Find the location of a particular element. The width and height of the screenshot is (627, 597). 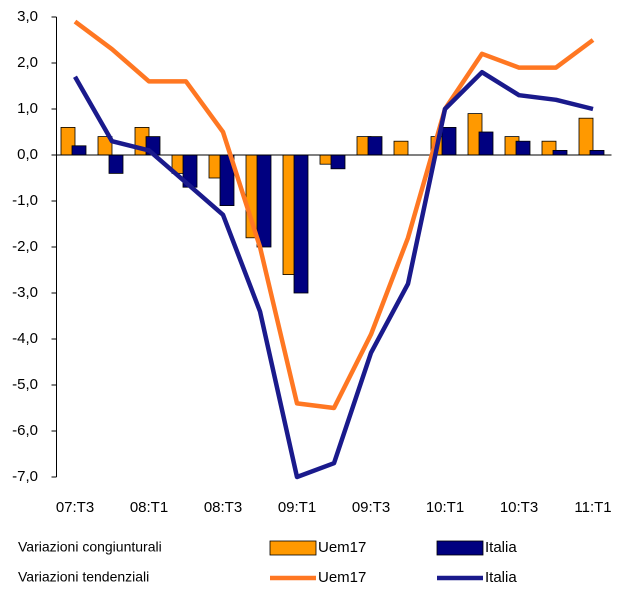

y-tick-label: 3,0 is located at coordinates (27, 16).